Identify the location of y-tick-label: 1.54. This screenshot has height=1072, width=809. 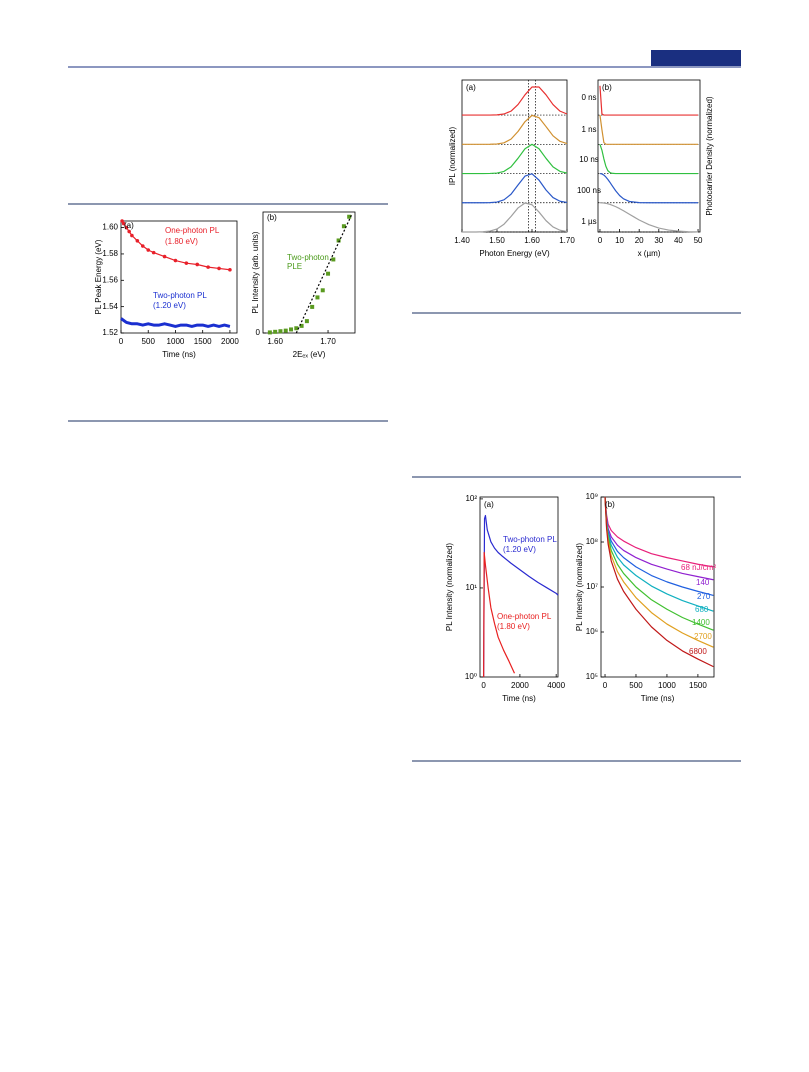
(110, 306).